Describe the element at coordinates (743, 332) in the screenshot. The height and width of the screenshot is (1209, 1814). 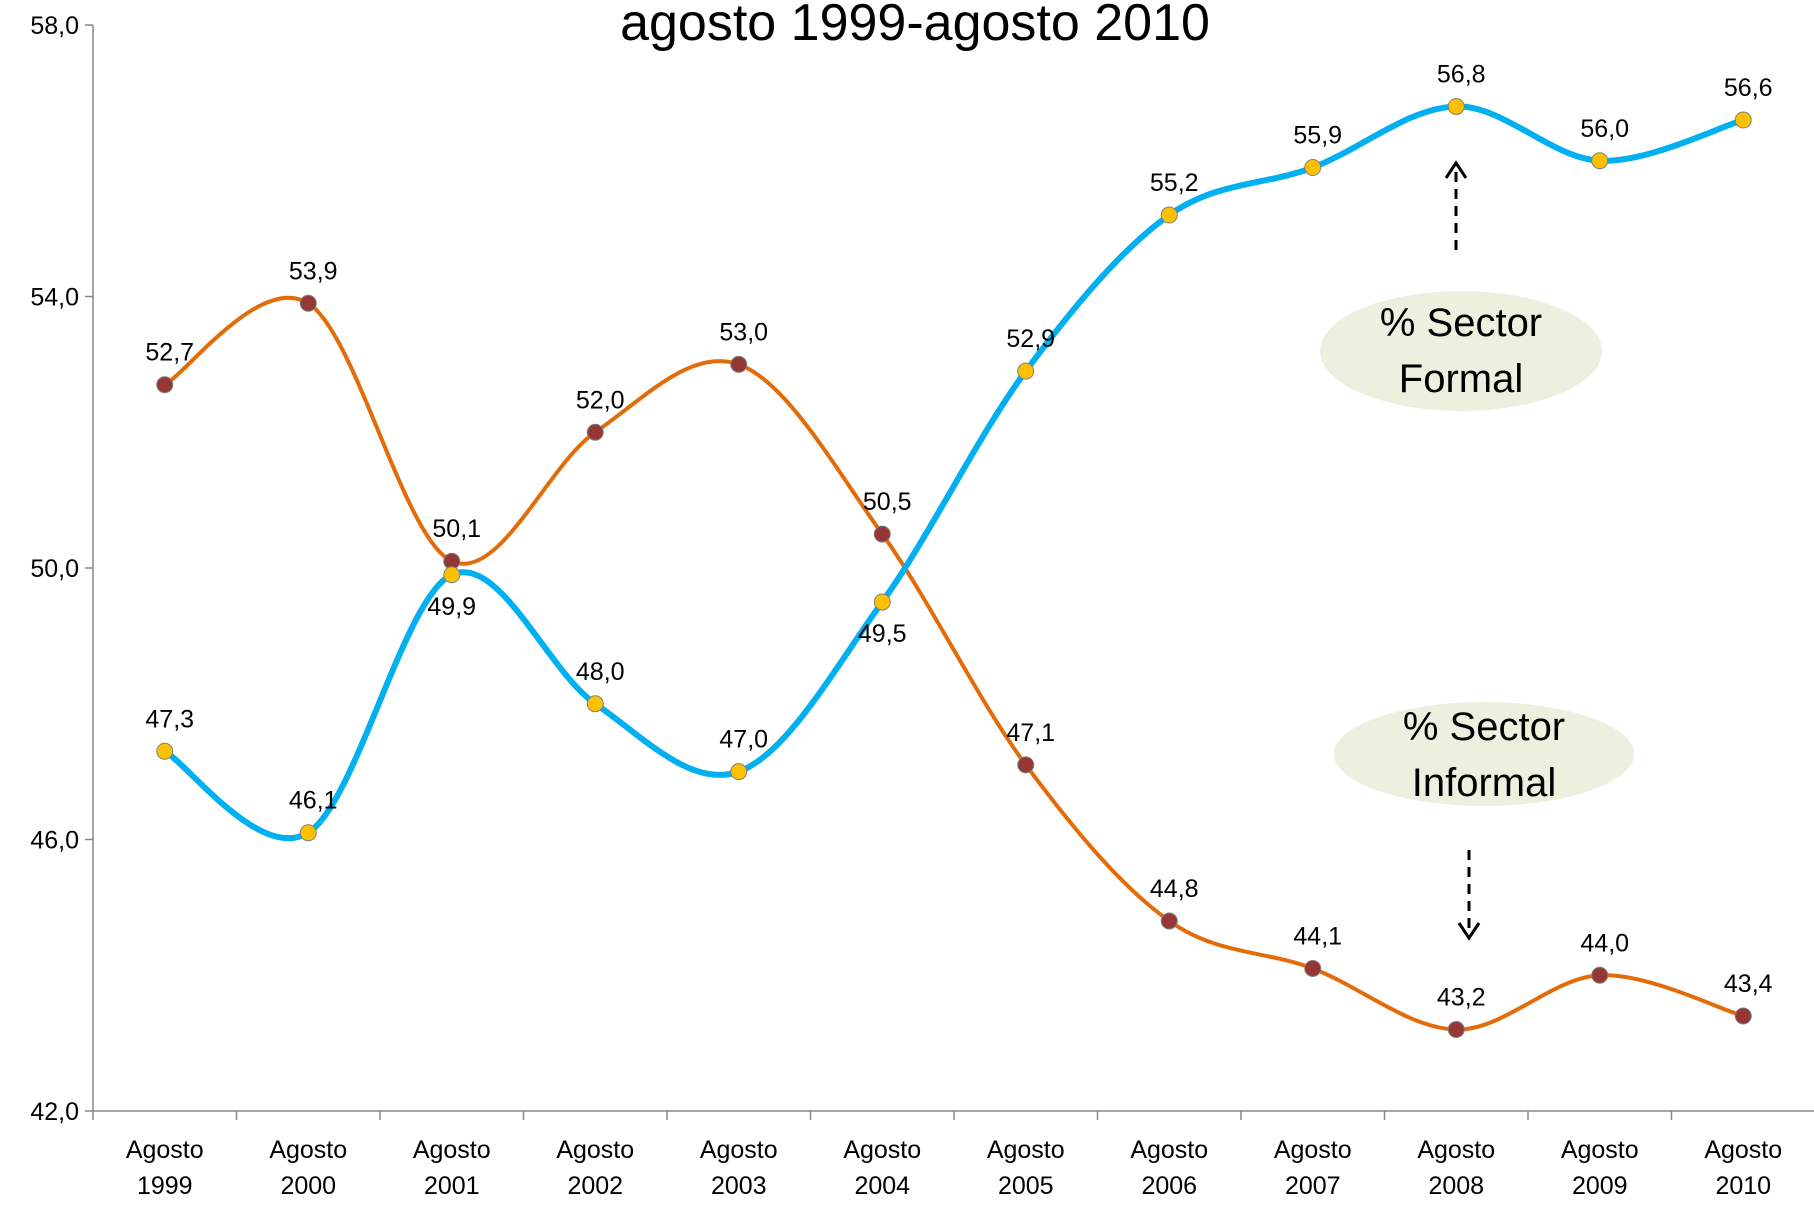
I see `data-label: 53,0` at that location.